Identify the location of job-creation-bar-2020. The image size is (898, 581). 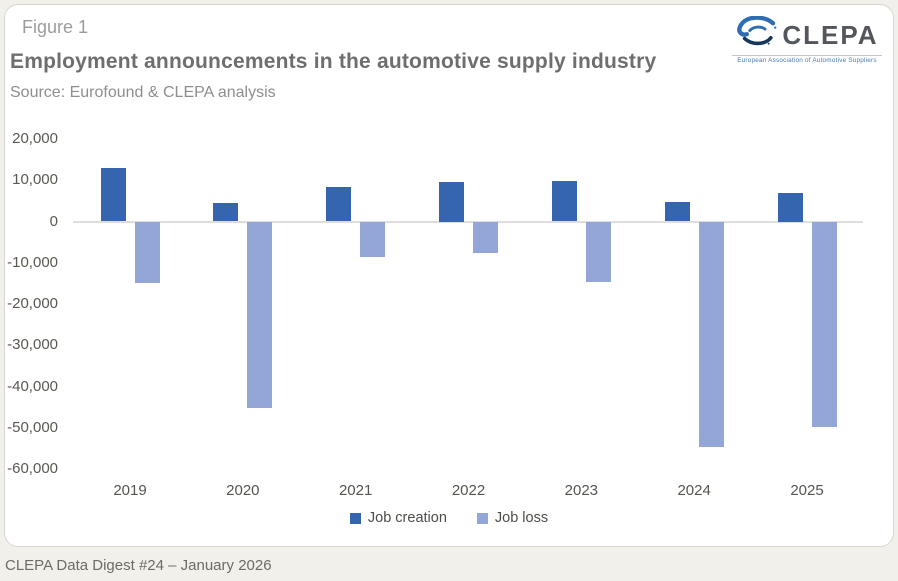
(226, 212).